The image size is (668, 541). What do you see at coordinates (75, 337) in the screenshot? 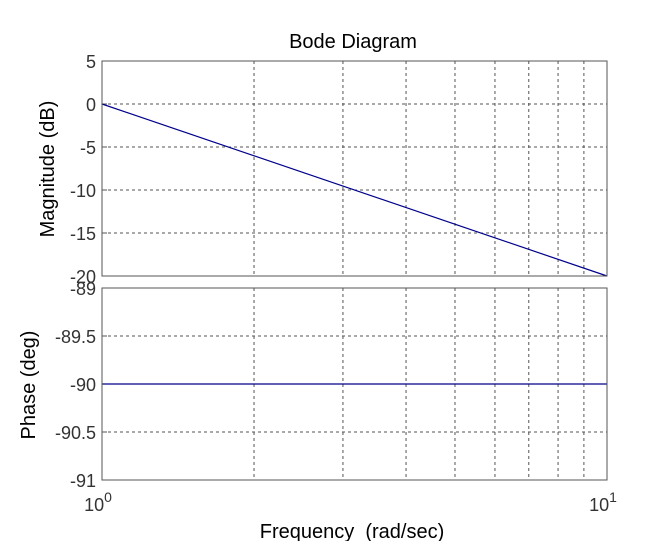
I see `phase-y-tick-label: -89.5` at bounding box center [75, 337].